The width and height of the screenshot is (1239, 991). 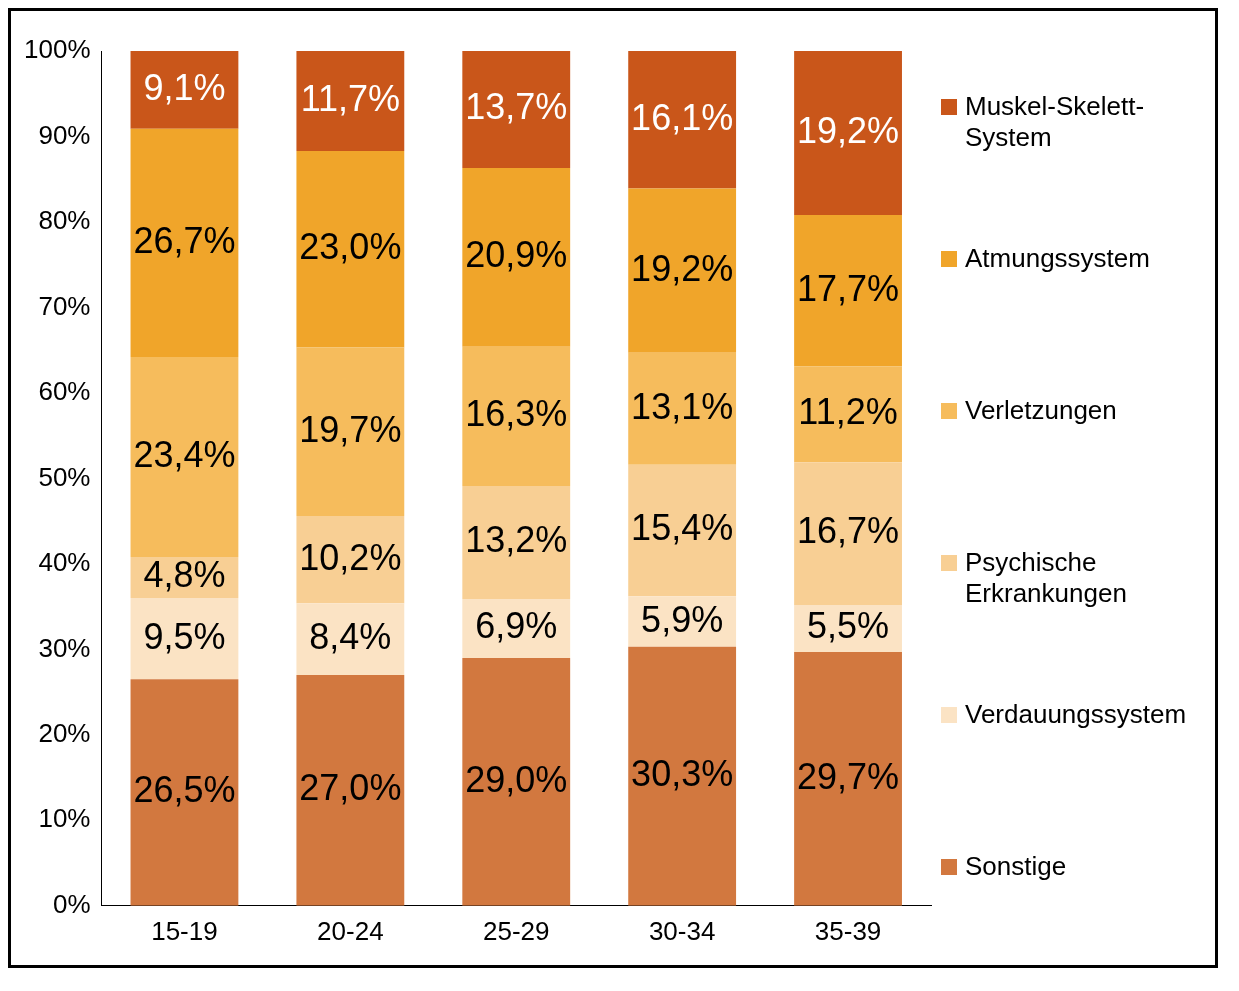 I want to click on legend-label: Atmungssystem, so click(x=1058, y=258).